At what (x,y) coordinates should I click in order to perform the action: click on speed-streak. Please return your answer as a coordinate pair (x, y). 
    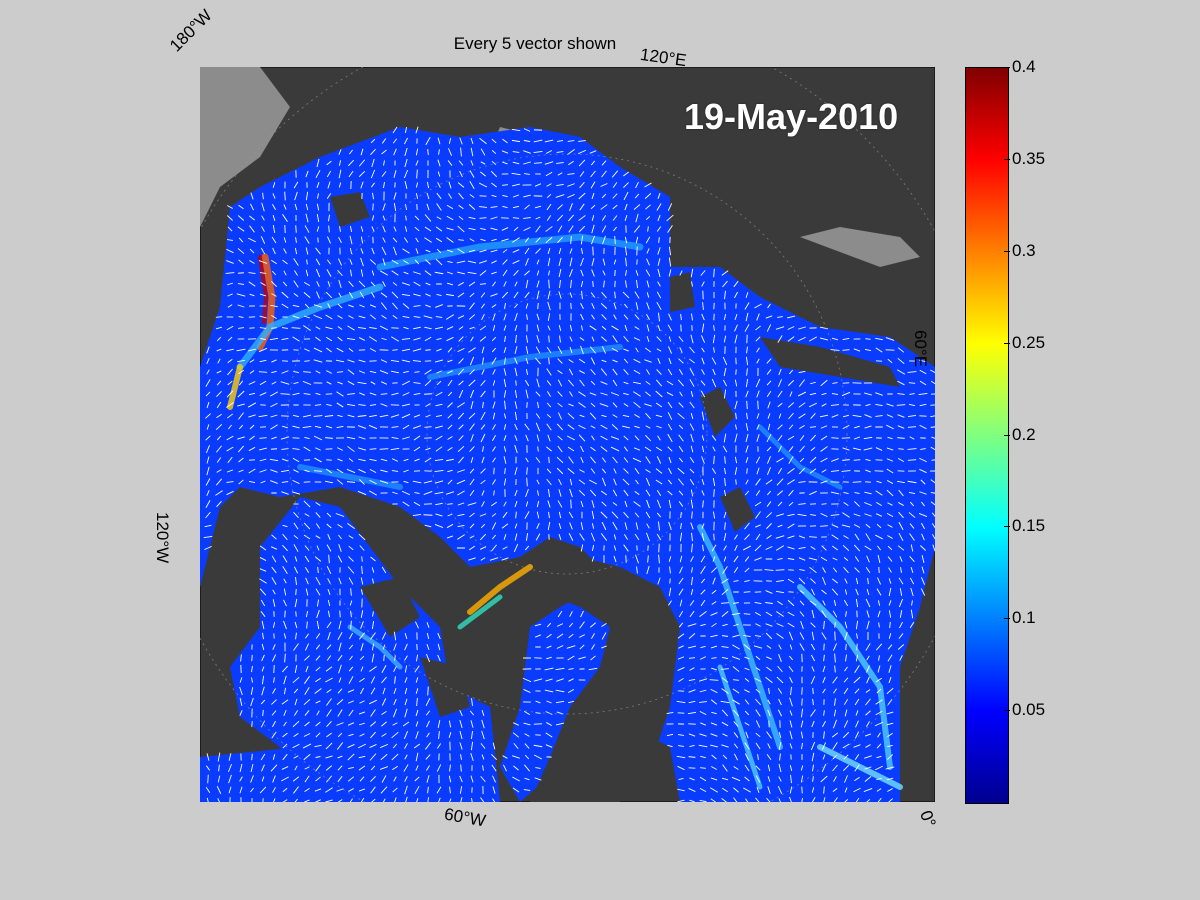
    Looking at the image, I should click on (510, 252).